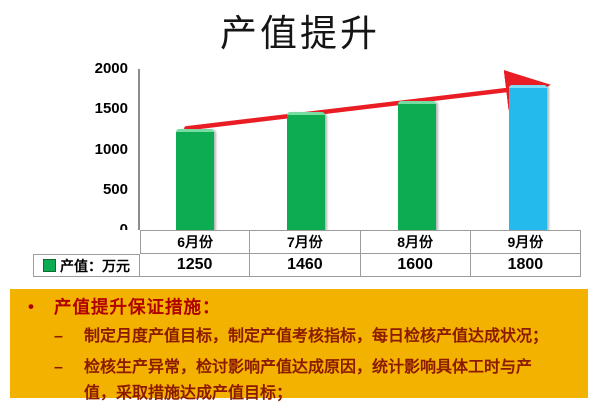 Image resolution: width=600 pixels, height=404 pixels. Describe the element at coordinates (415, 265) in the screenshot. I see `value-cell: 1600` at that location.